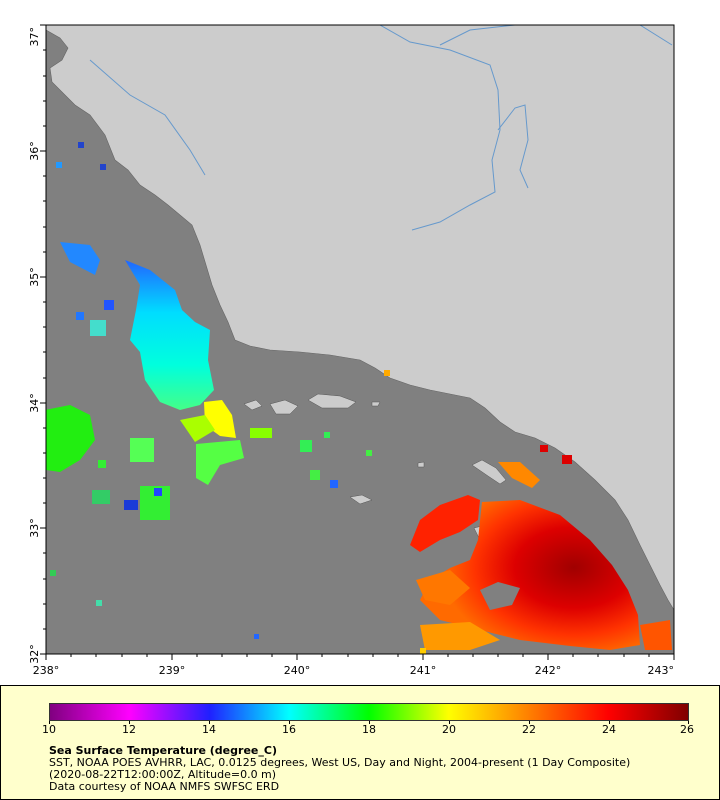 This screenshot has height=800, width=720. I want to click on colorbar-tick-label: 10, so click(49, 729).